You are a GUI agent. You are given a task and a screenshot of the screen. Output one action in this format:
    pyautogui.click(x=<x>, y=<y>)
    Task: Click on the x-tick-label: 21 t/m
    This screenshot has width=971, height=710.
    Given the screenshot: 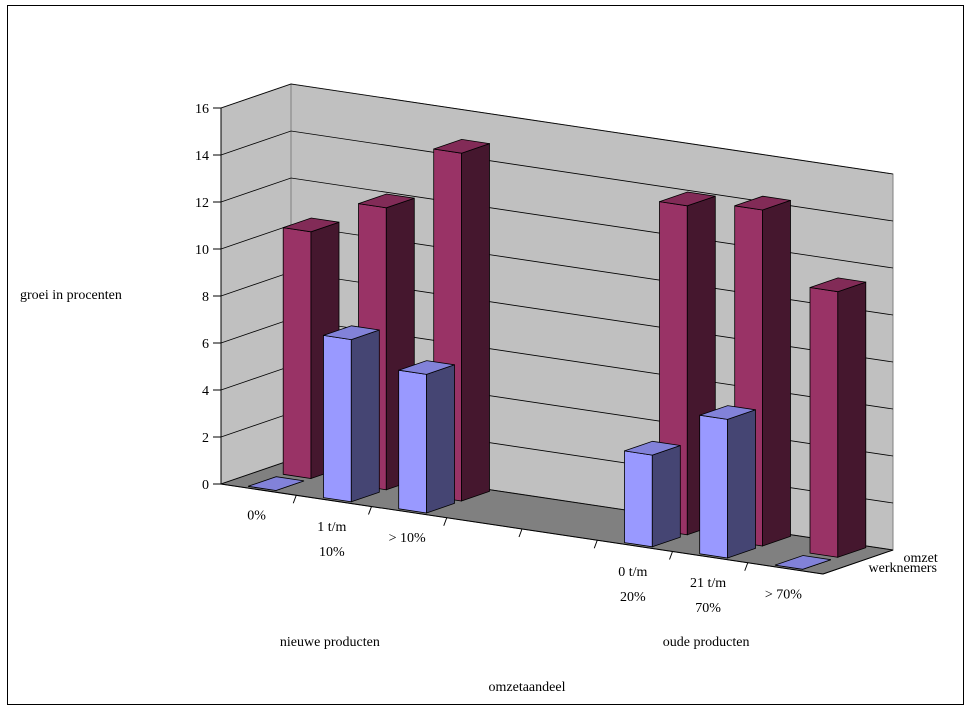 What is the action you would take?
    pyautogui.click(x=708, y=583)
    